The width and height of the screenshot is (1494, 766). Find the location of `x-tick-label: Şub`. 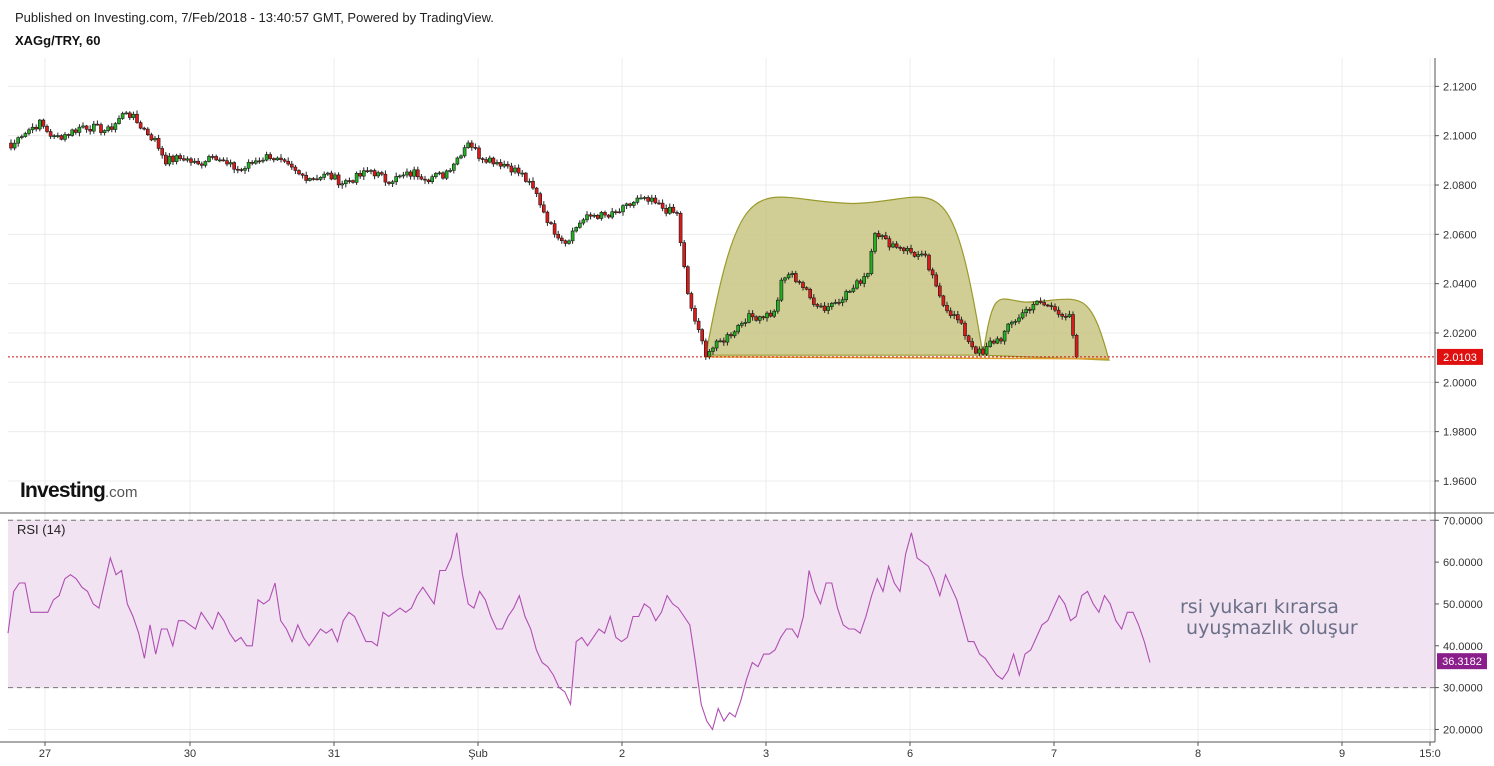

x-tick-label: Şub is located at coordinates (478, 754).